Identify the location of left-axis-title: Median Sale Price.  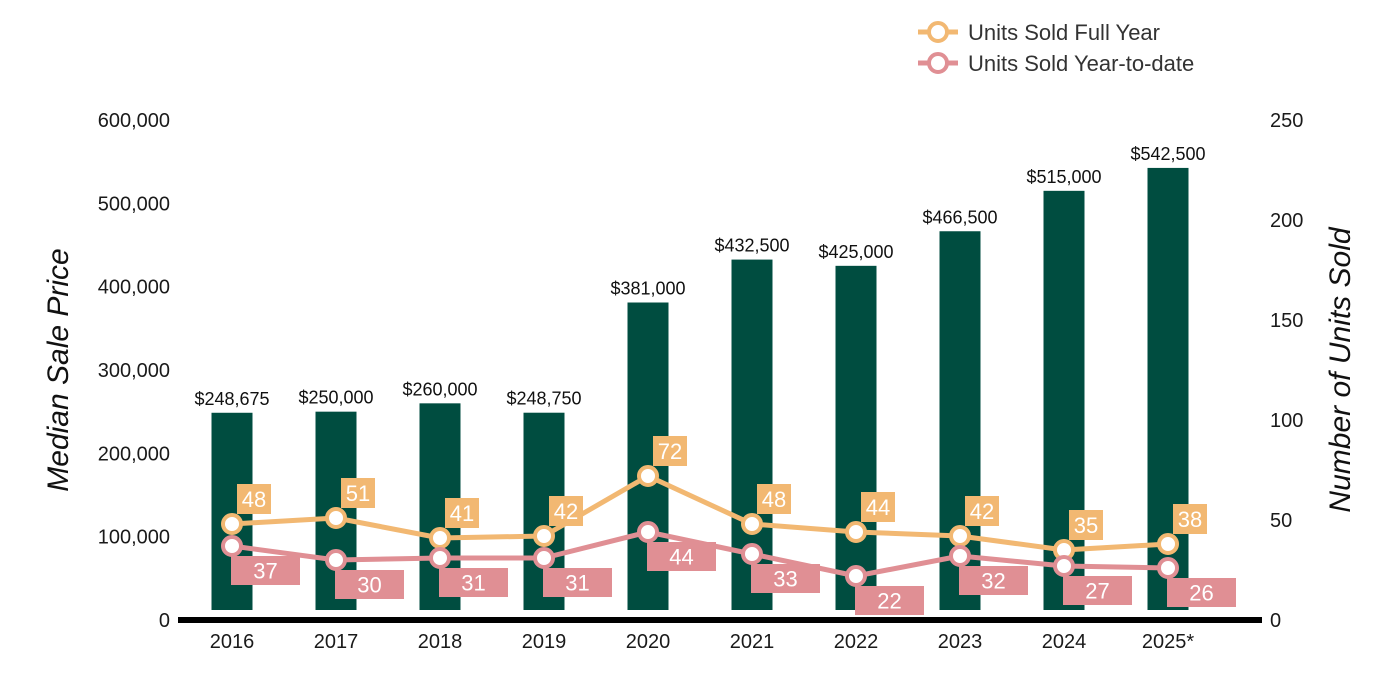
(58, 369).